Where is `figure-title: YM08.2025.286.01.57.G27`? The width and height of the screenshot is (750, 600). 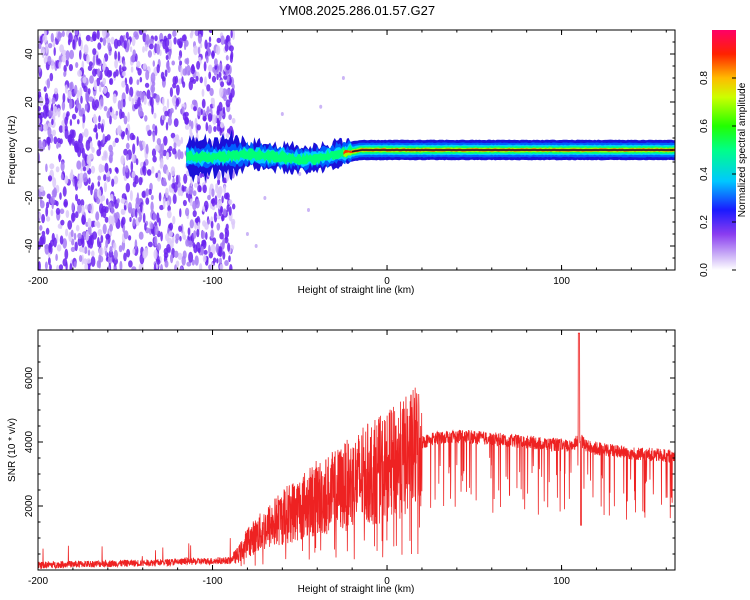
figure-title: YM08.2025.286.01.57.G27 is located at coordinates (357, 10).